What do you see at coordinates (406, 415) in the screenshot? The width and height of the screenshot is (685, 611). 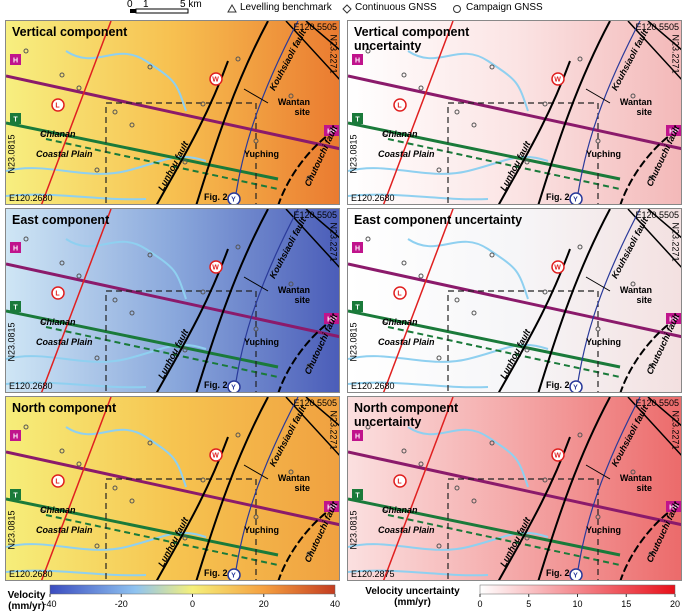 I see `panel-title: North component uncertainty` at bounding box center [406, 415].